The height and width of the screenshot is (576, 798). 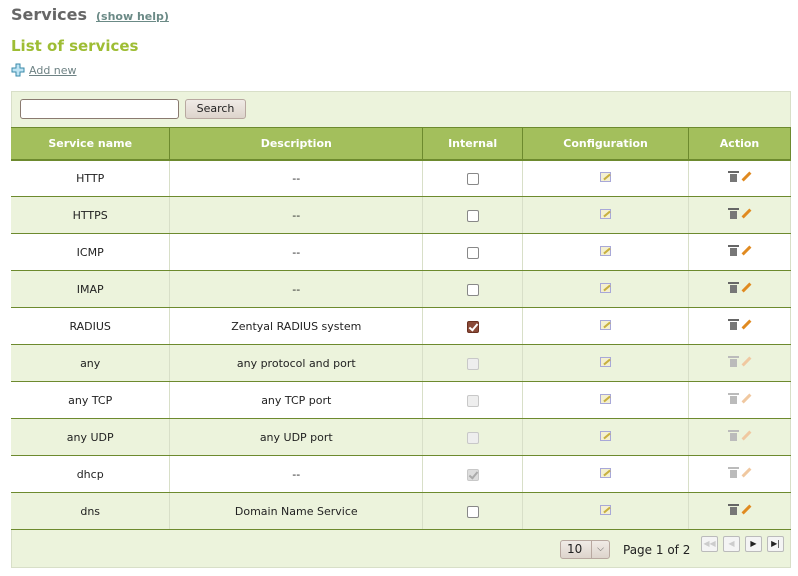 What do you see at coordinates (296, 144) in the screenshot?
I see `col-description: Description` at bounding box center [296, 144].